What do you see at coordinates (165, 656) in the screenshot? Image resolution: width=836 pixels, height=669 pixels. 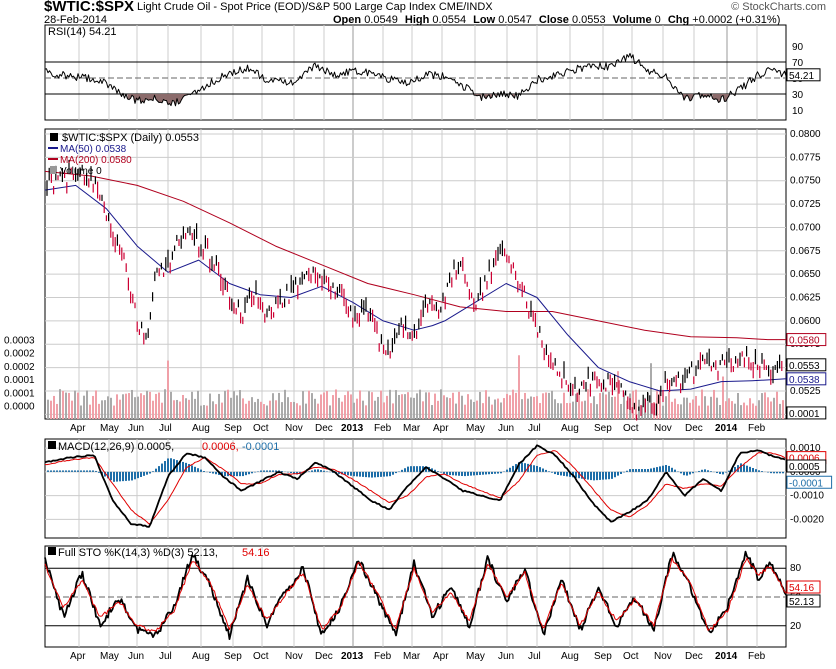 I see `bottom-axis-x-label-3: Jul` at bounding box center [165, 656].